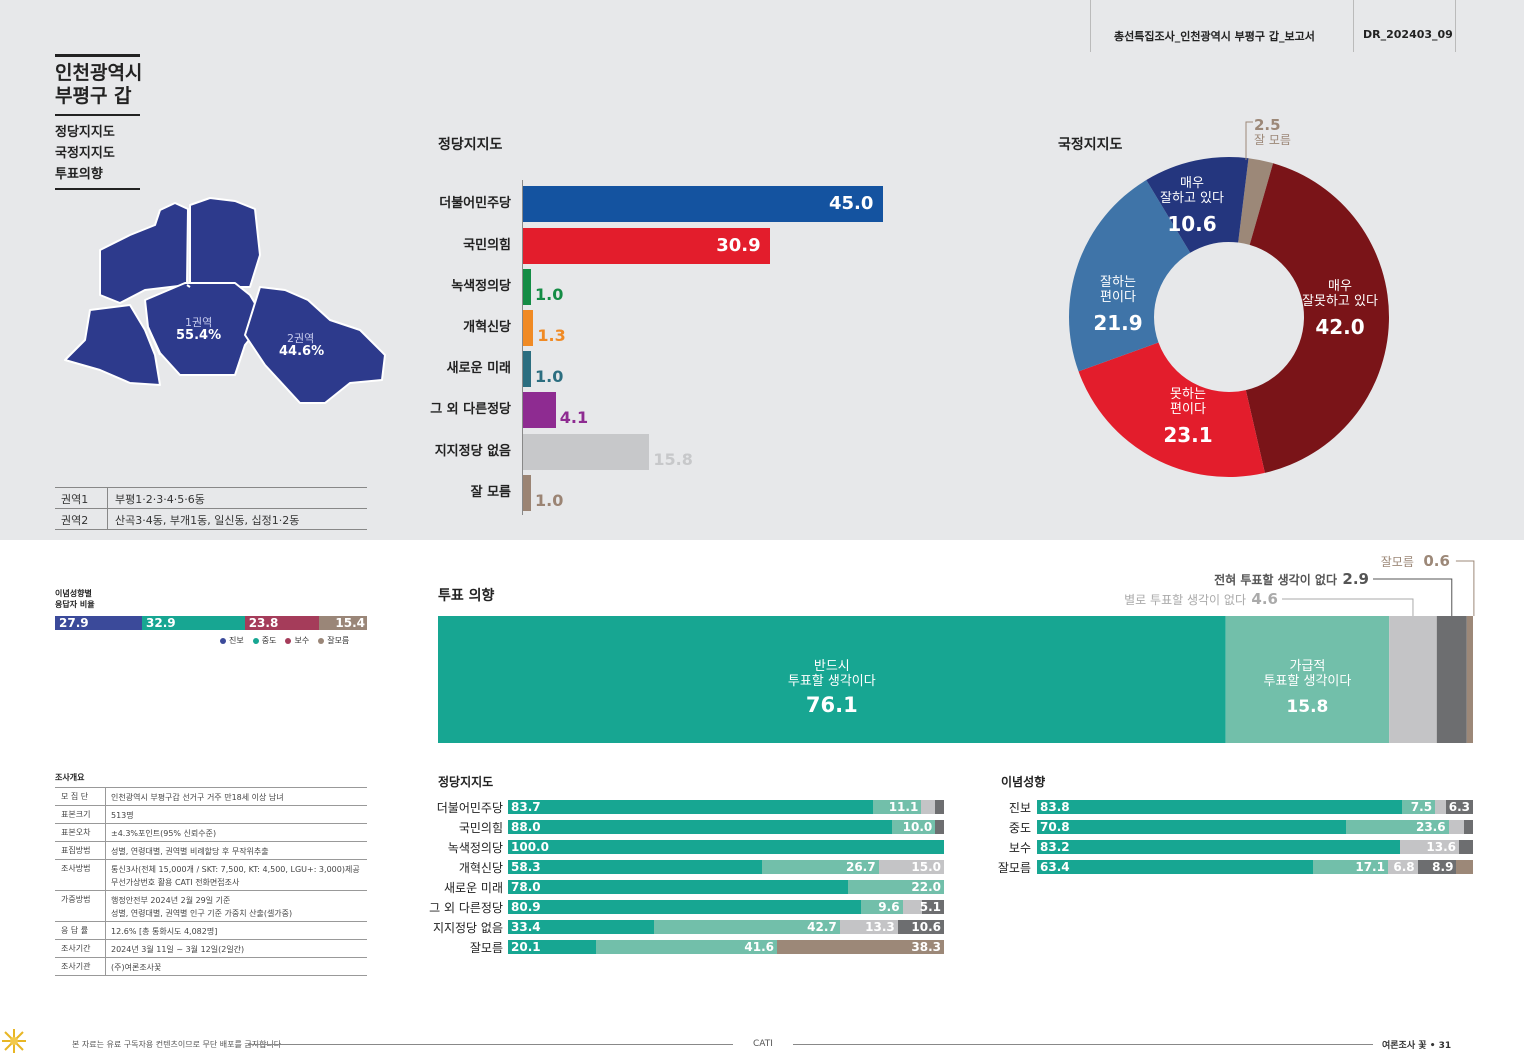 This screenshot has width=1524, height=1059. I want to click on crosstab-segment: 26.7, so click(820, 867).